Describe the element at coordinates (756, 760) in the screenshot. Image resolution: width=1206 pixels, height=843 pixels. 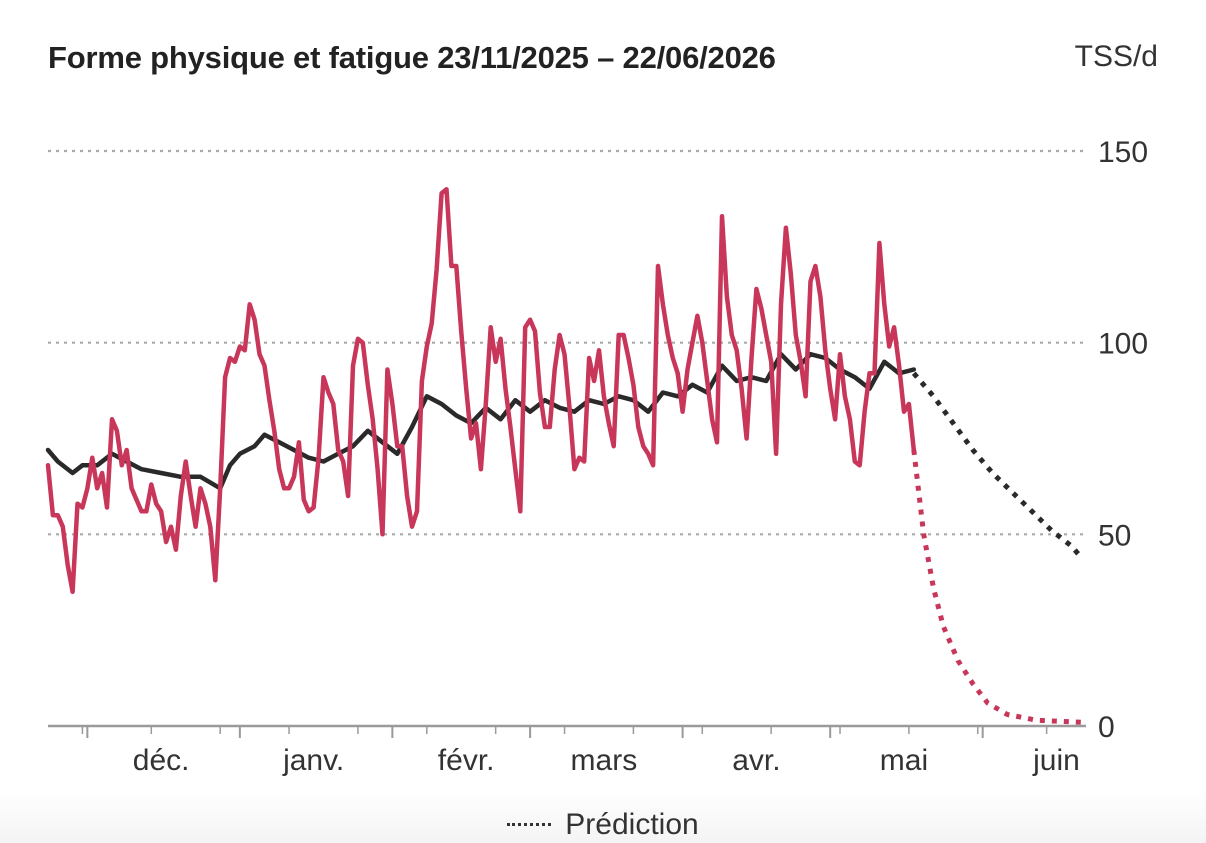
I see `x-tick-label: avr.` at that location.